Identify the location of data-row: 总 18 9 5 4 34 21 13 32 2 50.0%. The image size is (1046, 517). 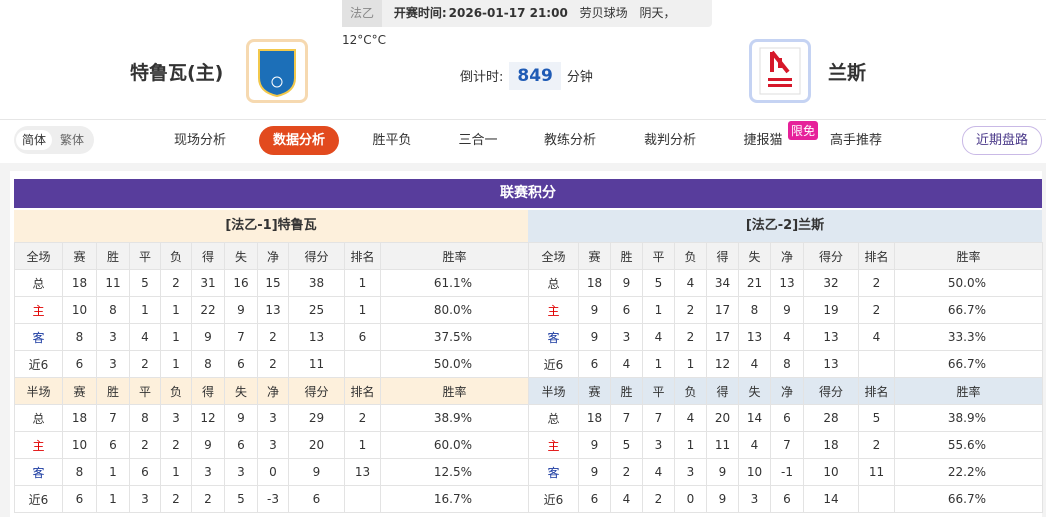
(785, 283).